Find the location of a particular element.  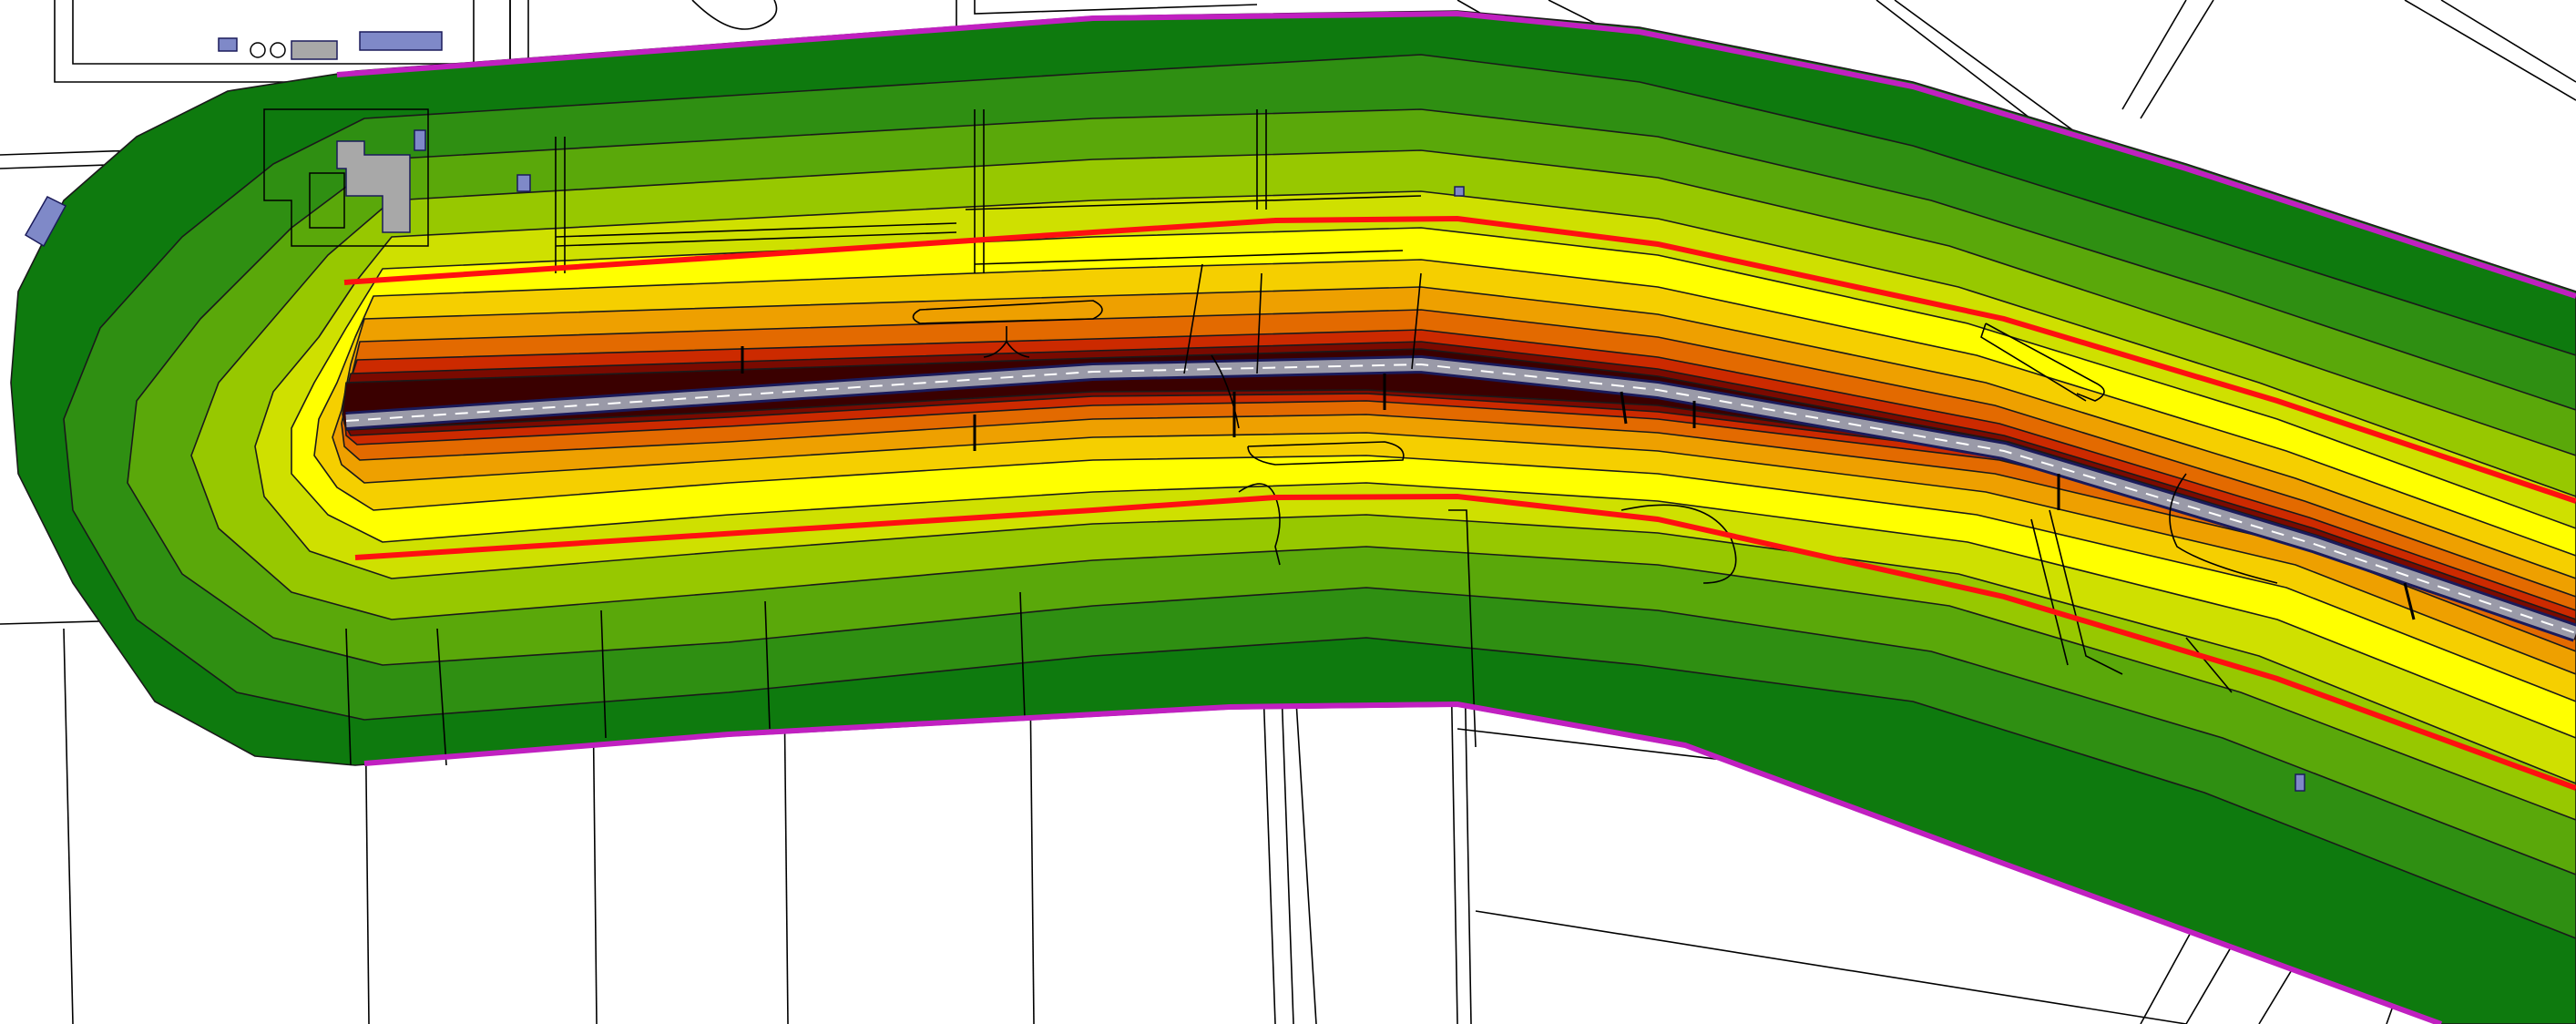

building-main is located at coordinates (373, 186).